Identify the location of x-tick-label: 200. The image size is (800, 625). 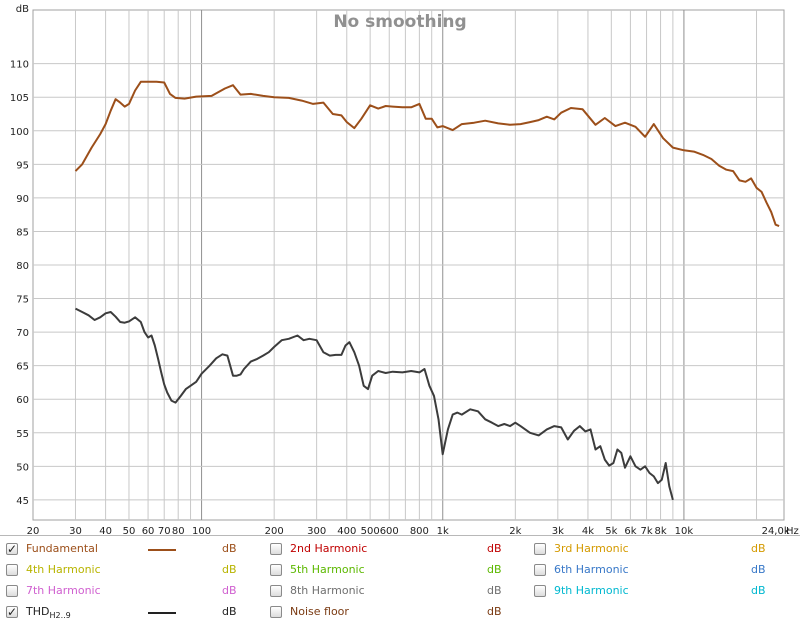
(274, 530).